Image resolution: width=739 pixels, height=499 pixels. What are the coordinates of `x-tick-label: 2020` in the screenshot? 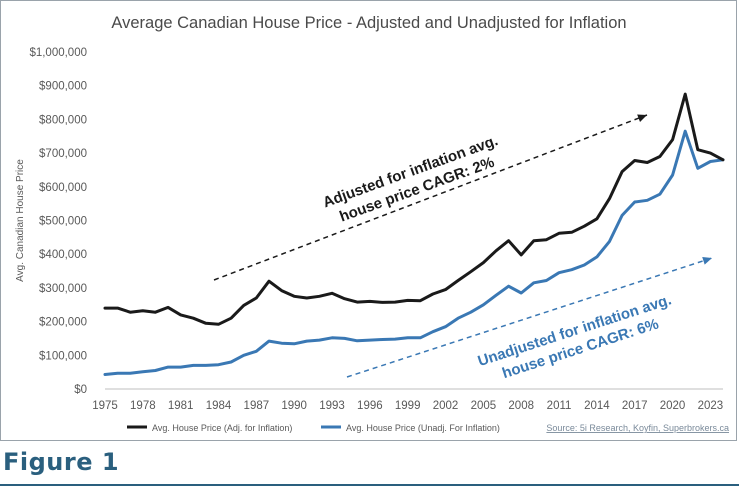 It's located at (673, 406).